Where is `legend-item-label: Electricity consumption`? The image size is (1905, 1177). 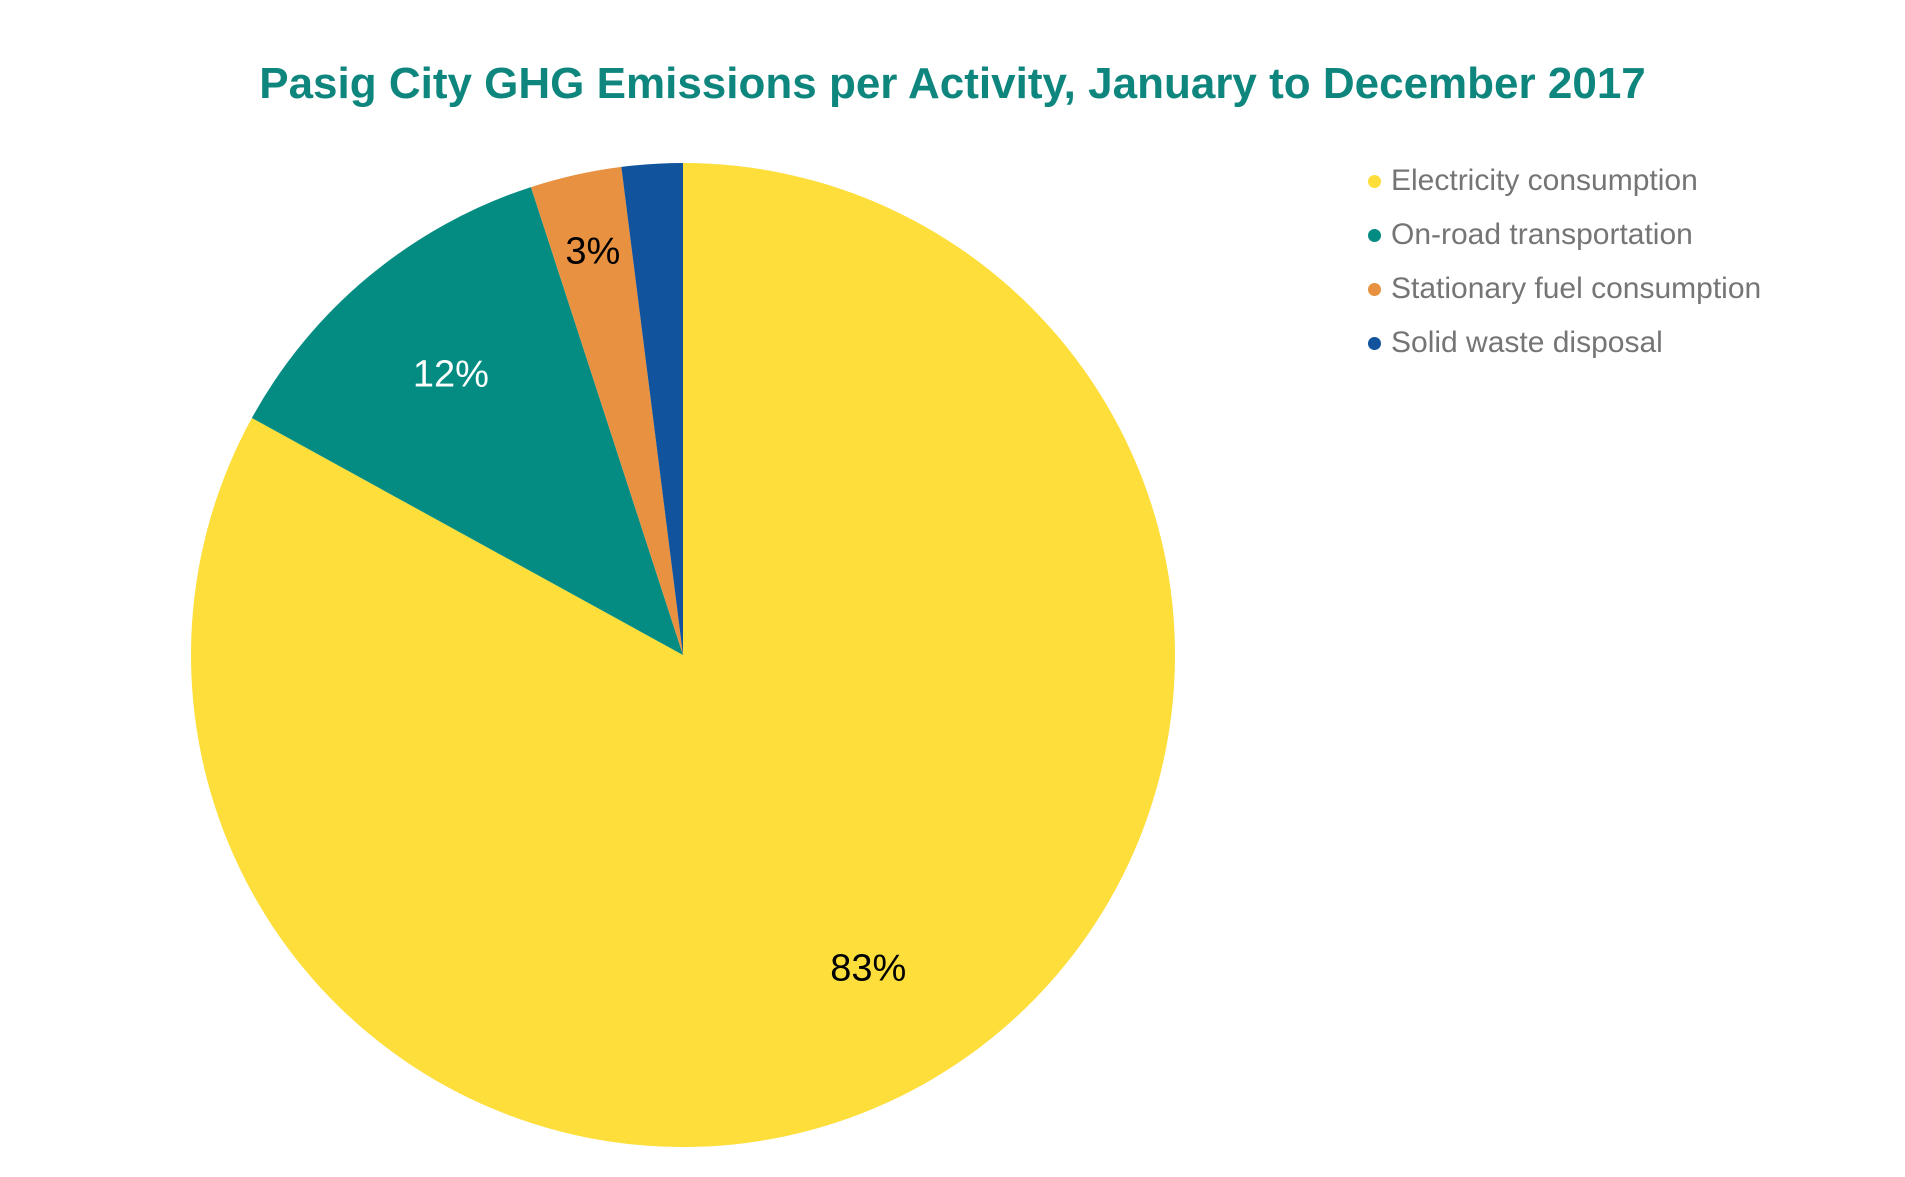
legend-item-label: Electricity consumption is located at coordinates (1544, 180).